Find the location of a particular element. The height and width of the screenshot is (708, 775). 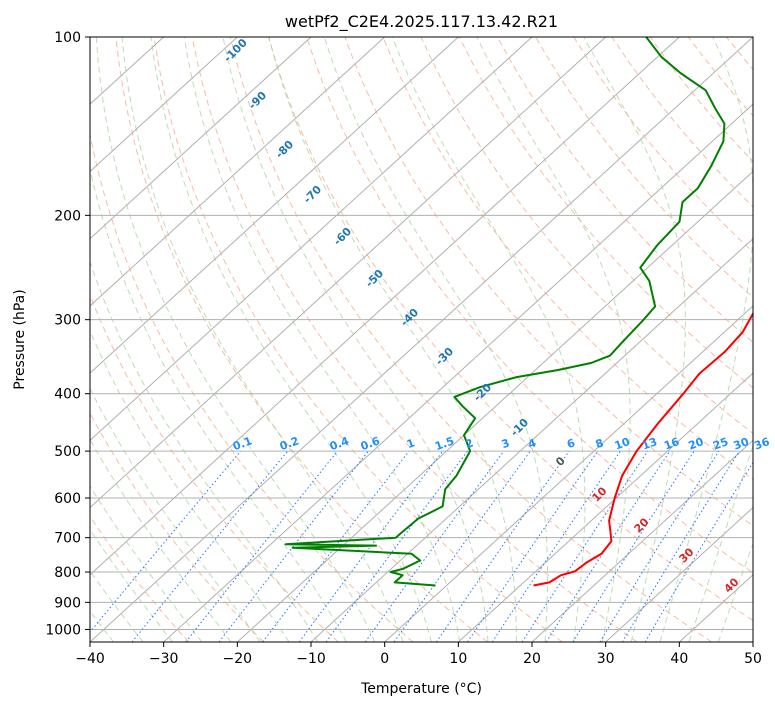

dry-adiabat-label: -10 is located at coordinates (519, 427).